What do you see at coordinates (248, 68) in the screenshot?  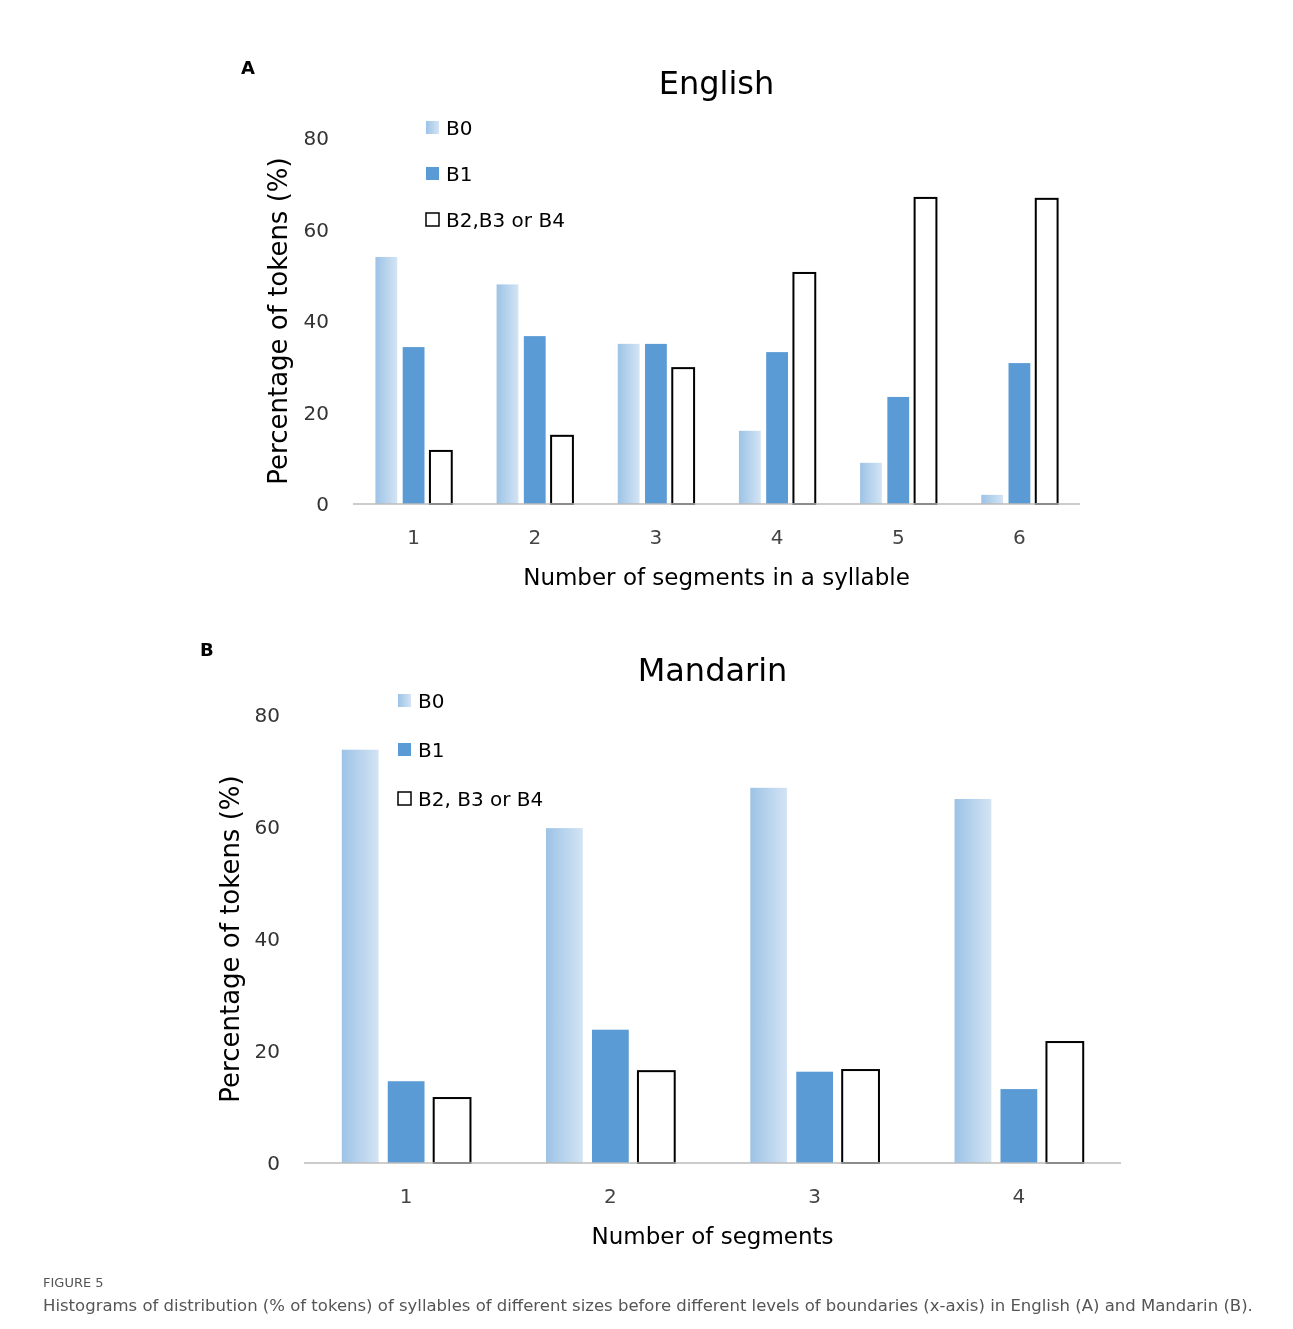 I see `text: A` at bounding box center [248, 68].